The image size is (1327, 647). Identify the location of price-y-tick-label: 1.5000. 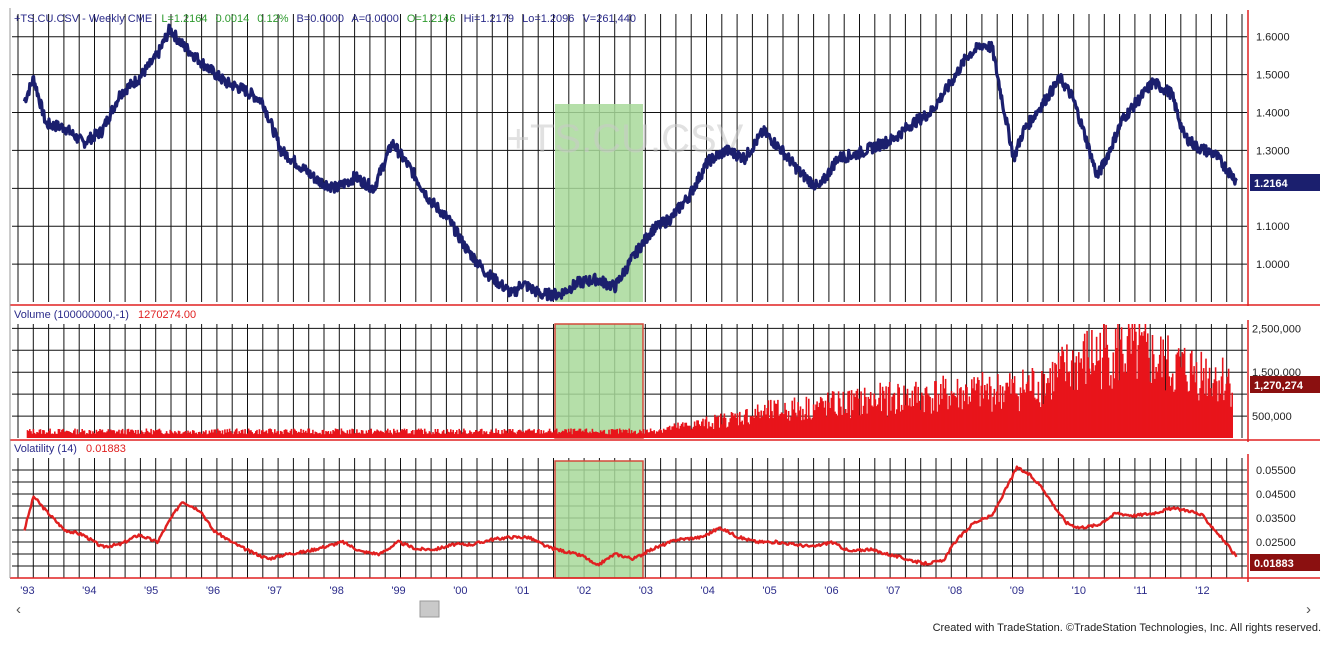
(1273, 76).